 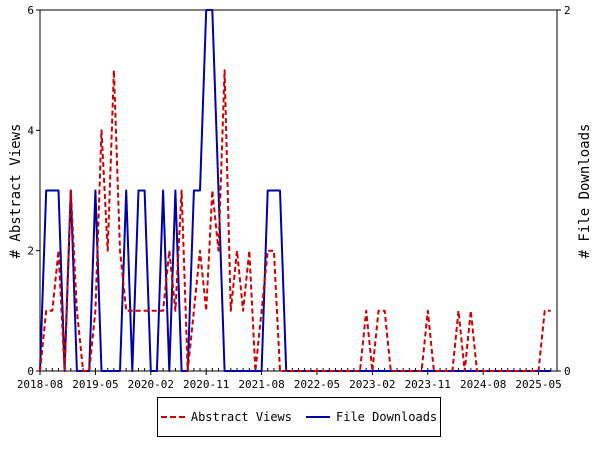 What do you see at coordinates (567, 371) in the screenshot?
I see `y2-tick-label: 0` at bounding box center [567, 371].